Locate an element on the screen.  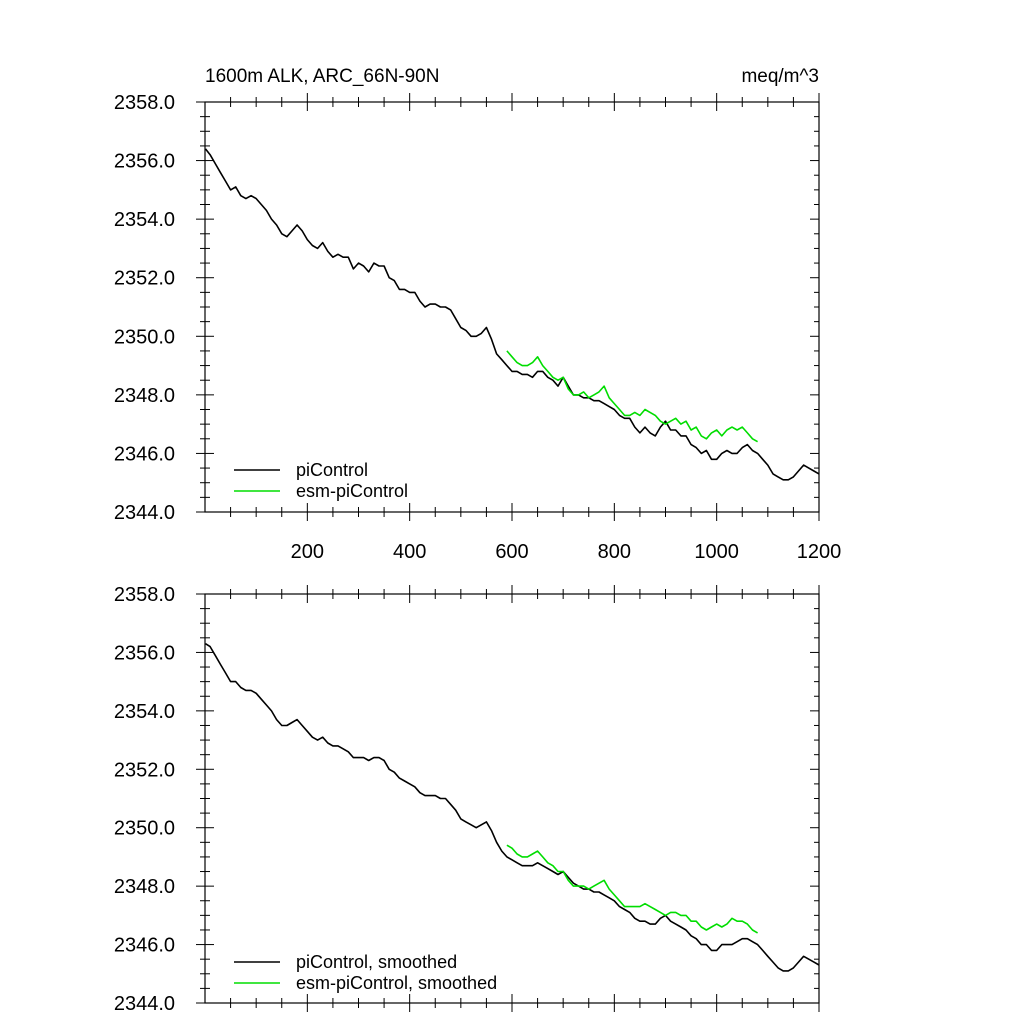
x-tick-labels: 200 400 600 800 1000 1200 is located at coordinates (566, 552).